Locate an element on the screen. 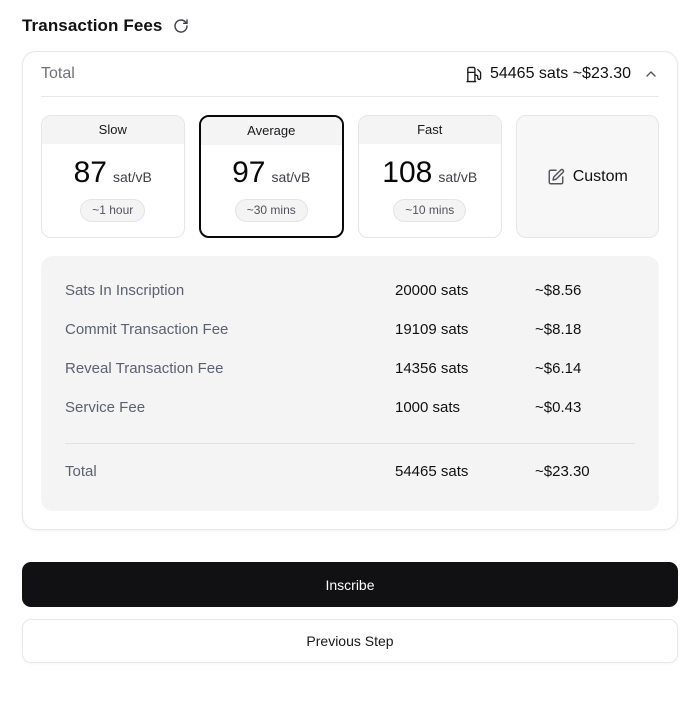  breakdown-row-total: Total 54465 sats ~$23.30 is located at coordinates (350, 471).